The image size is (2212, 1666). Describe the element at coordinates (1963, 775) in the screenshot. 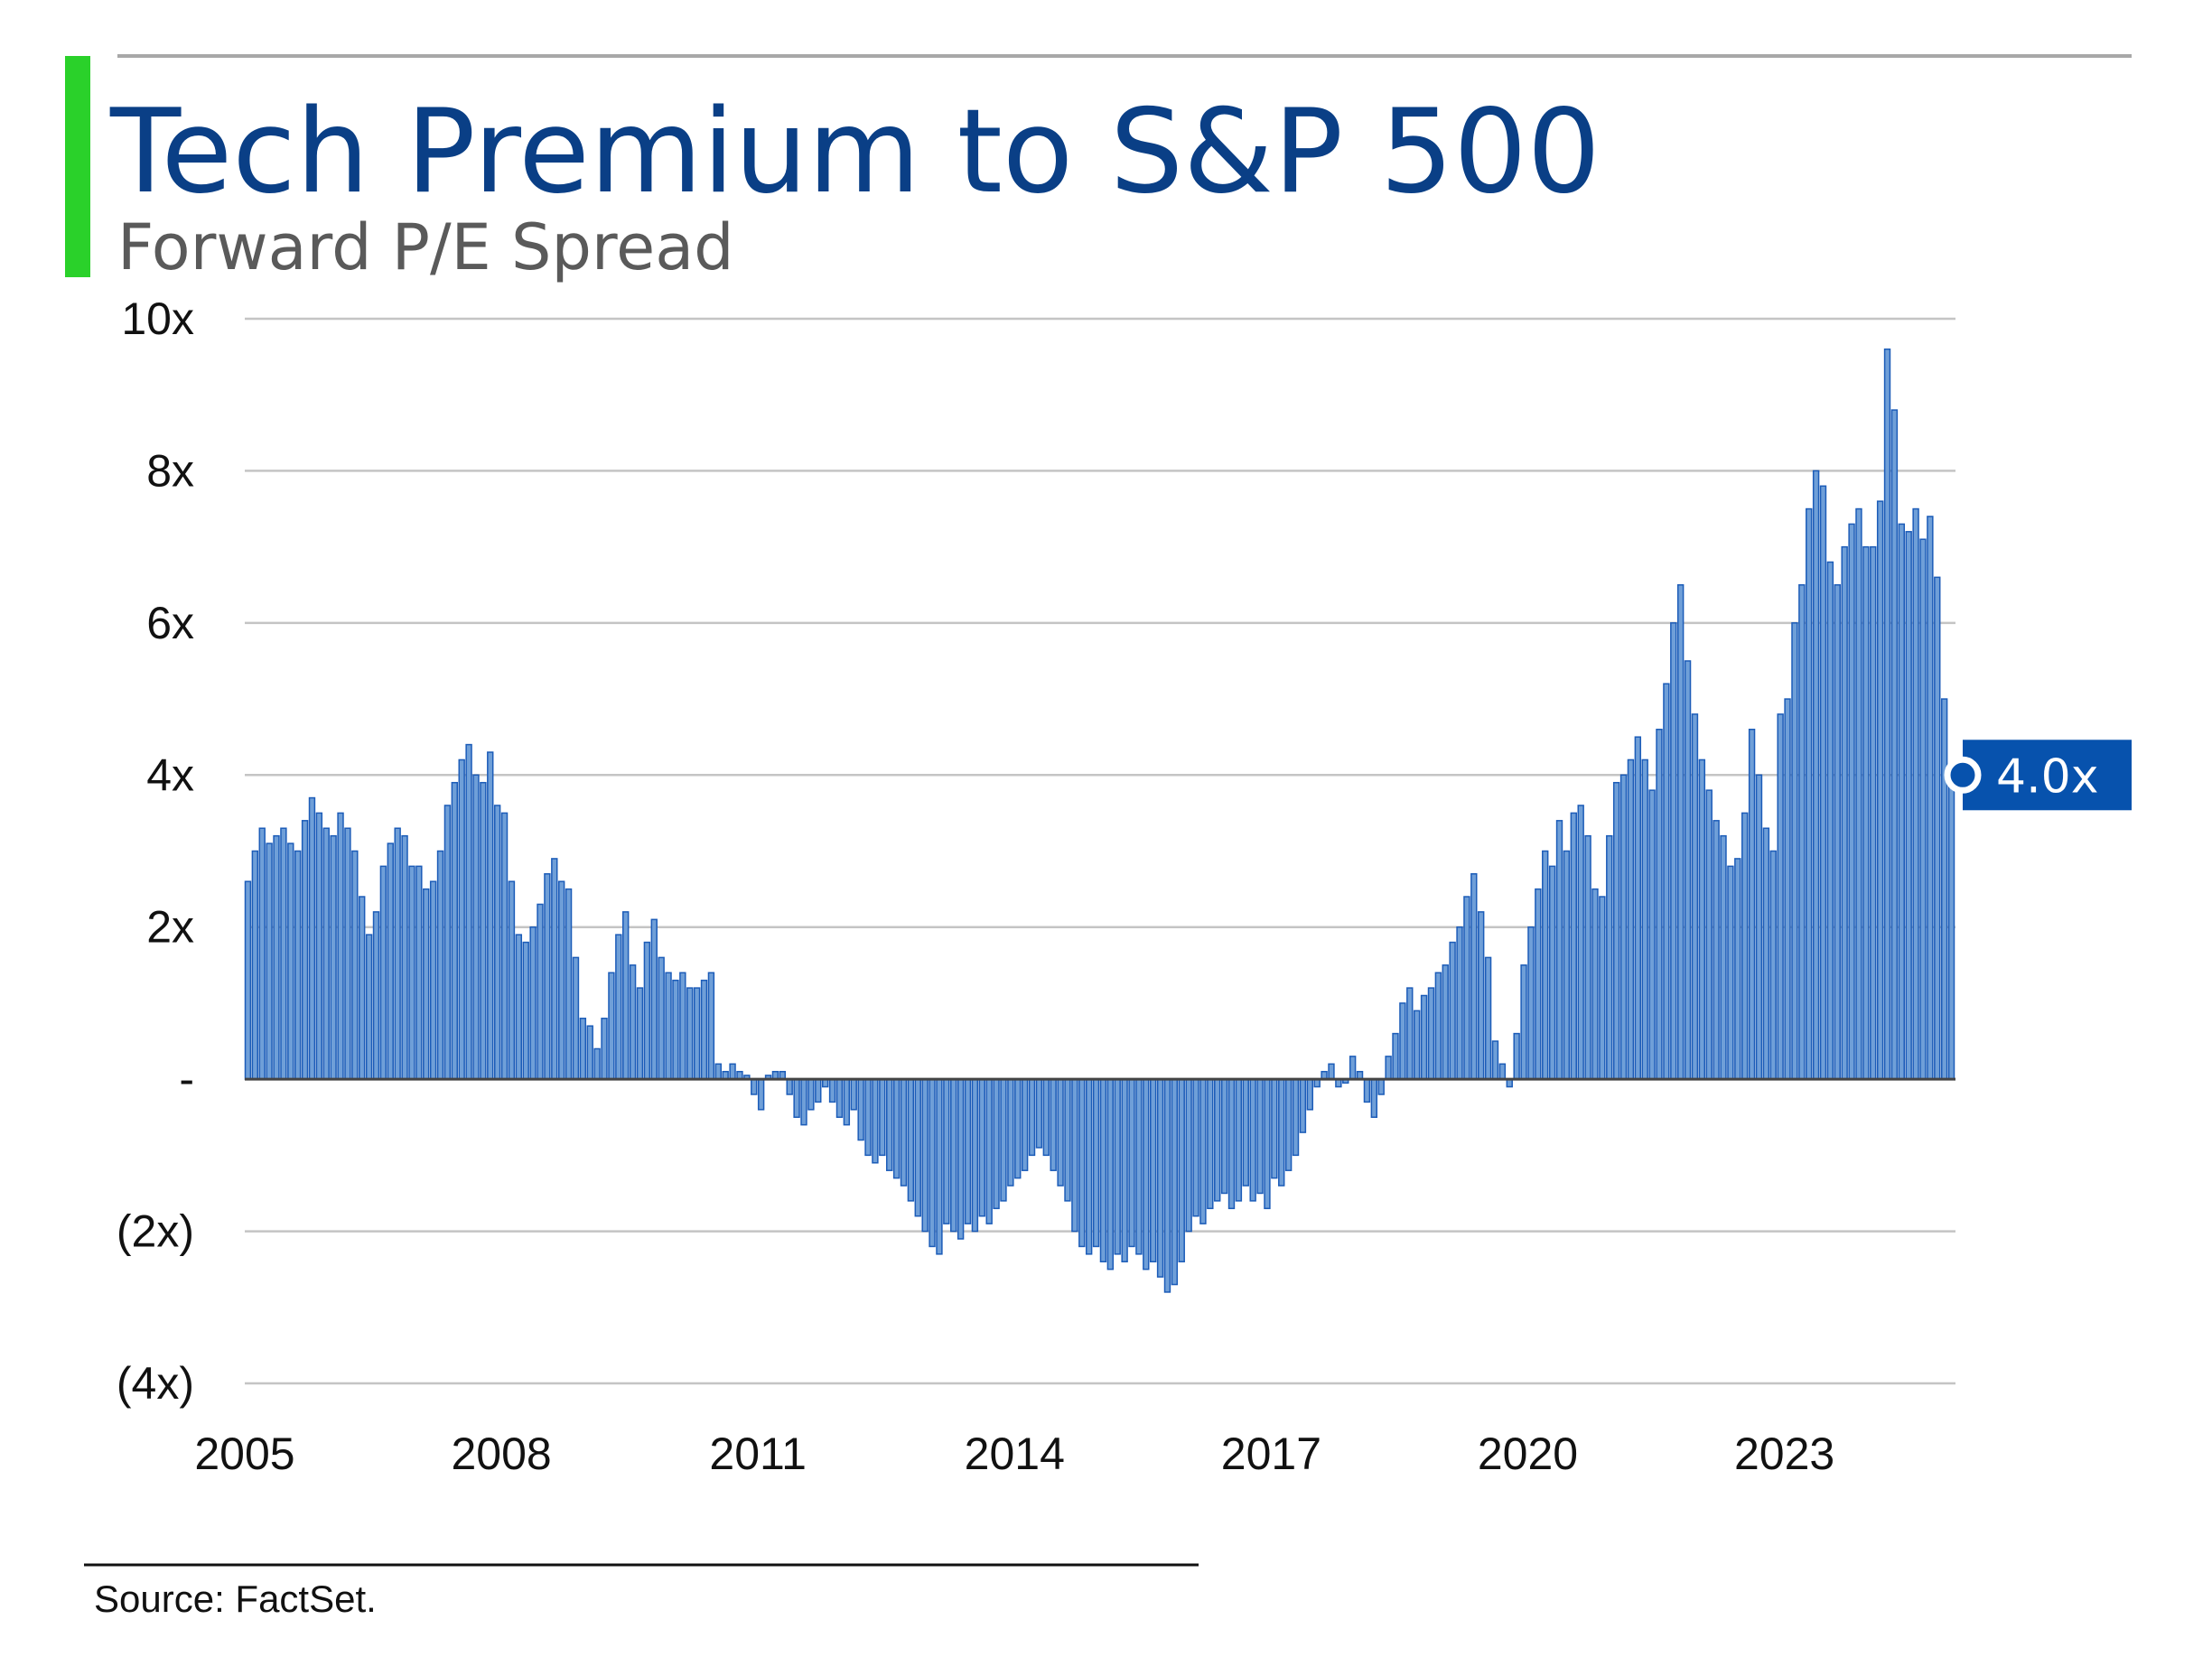

I see `latest-point-marker` at that location.